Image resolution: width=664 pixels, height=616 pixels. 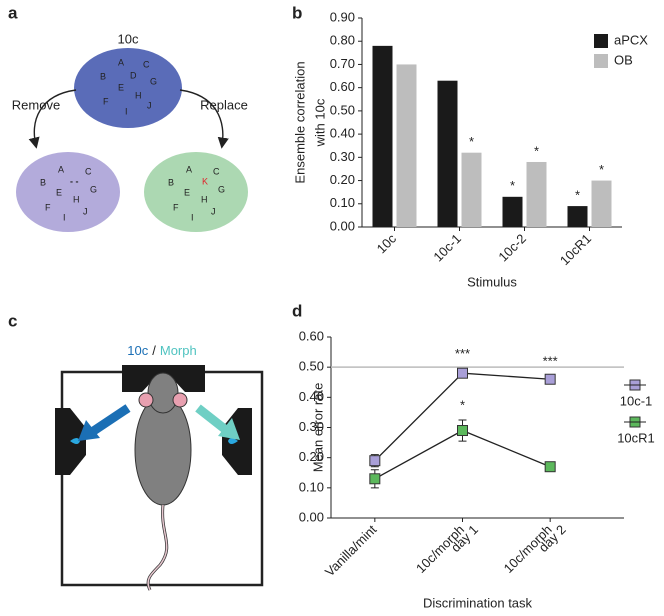 What do you see at coordinates (204, 119) in the screenshot?
I see `arrow-replace` at bounding box center [204, 119].